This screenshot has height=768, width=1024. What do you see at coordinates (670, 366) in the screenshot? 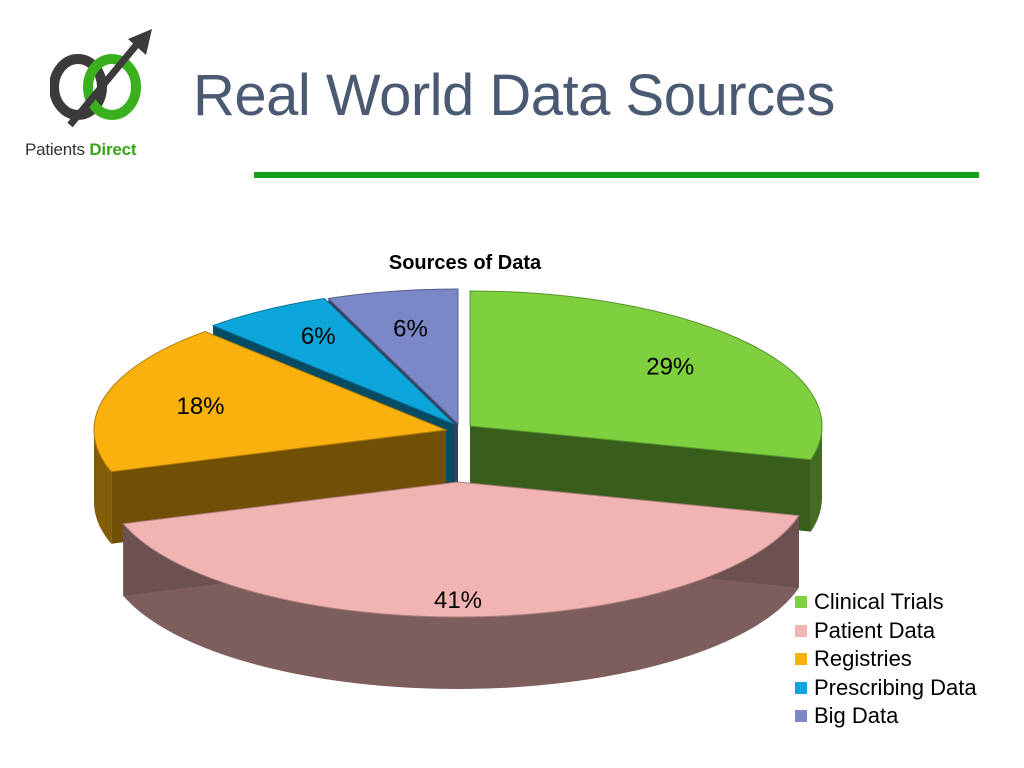
I see `data-label-clinical-trials: 29%` at bounding box center [670, 366].